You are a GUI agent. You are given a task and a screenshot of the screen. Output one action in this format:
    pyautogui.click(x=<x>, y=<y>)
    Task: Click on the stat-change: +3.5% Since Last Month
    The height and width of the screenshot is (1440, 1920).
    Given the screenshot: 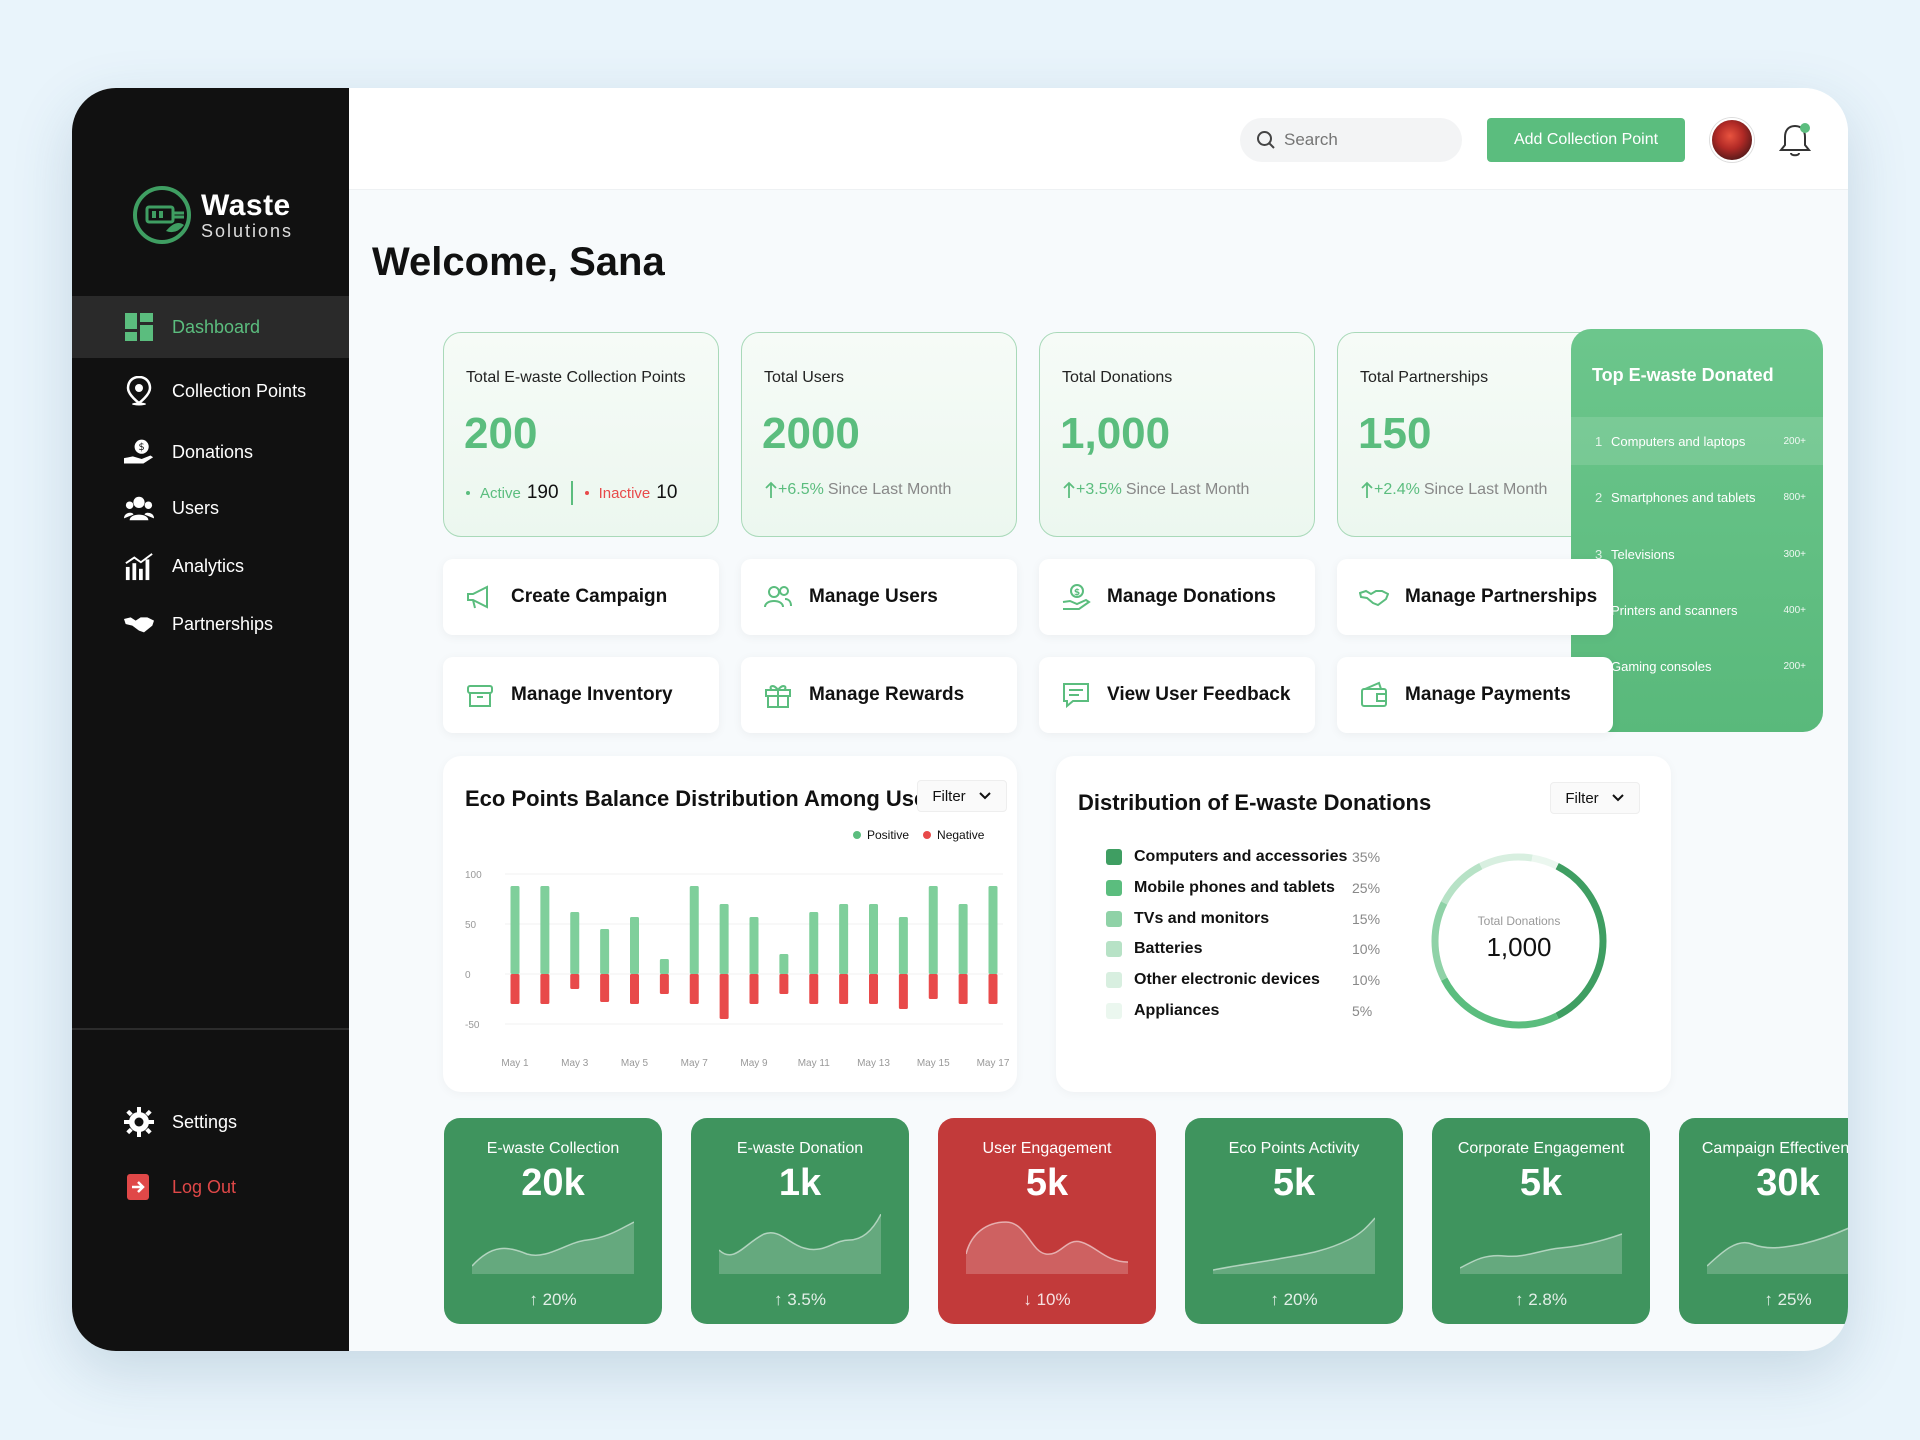 What is the action you would take?
    pyautogui.click(x=1155, y=490)
    